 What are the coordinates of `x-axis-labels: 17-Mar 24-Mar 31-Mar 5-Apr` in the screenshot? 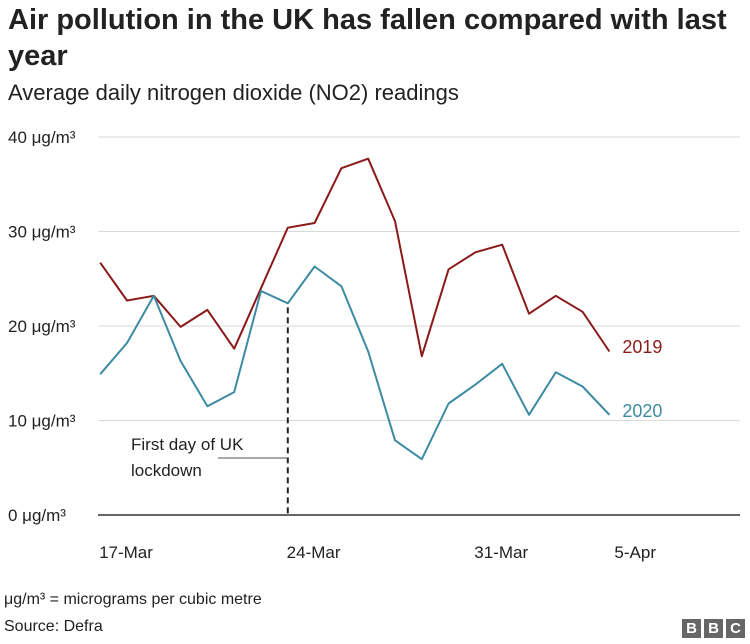 It's located at (377, 552).